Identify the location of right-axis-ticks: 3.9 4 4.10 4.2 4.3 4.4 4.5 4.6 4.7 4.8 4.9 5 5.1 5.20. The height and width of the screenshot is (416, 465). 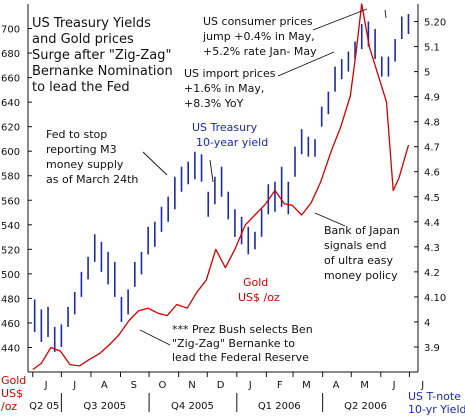
(430, 186).